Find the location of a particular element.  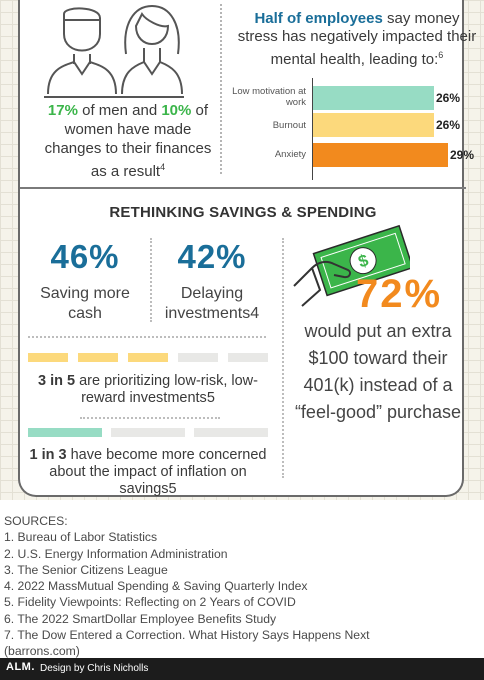

footnote-ref: 4 is located at coordinates (163, 167).